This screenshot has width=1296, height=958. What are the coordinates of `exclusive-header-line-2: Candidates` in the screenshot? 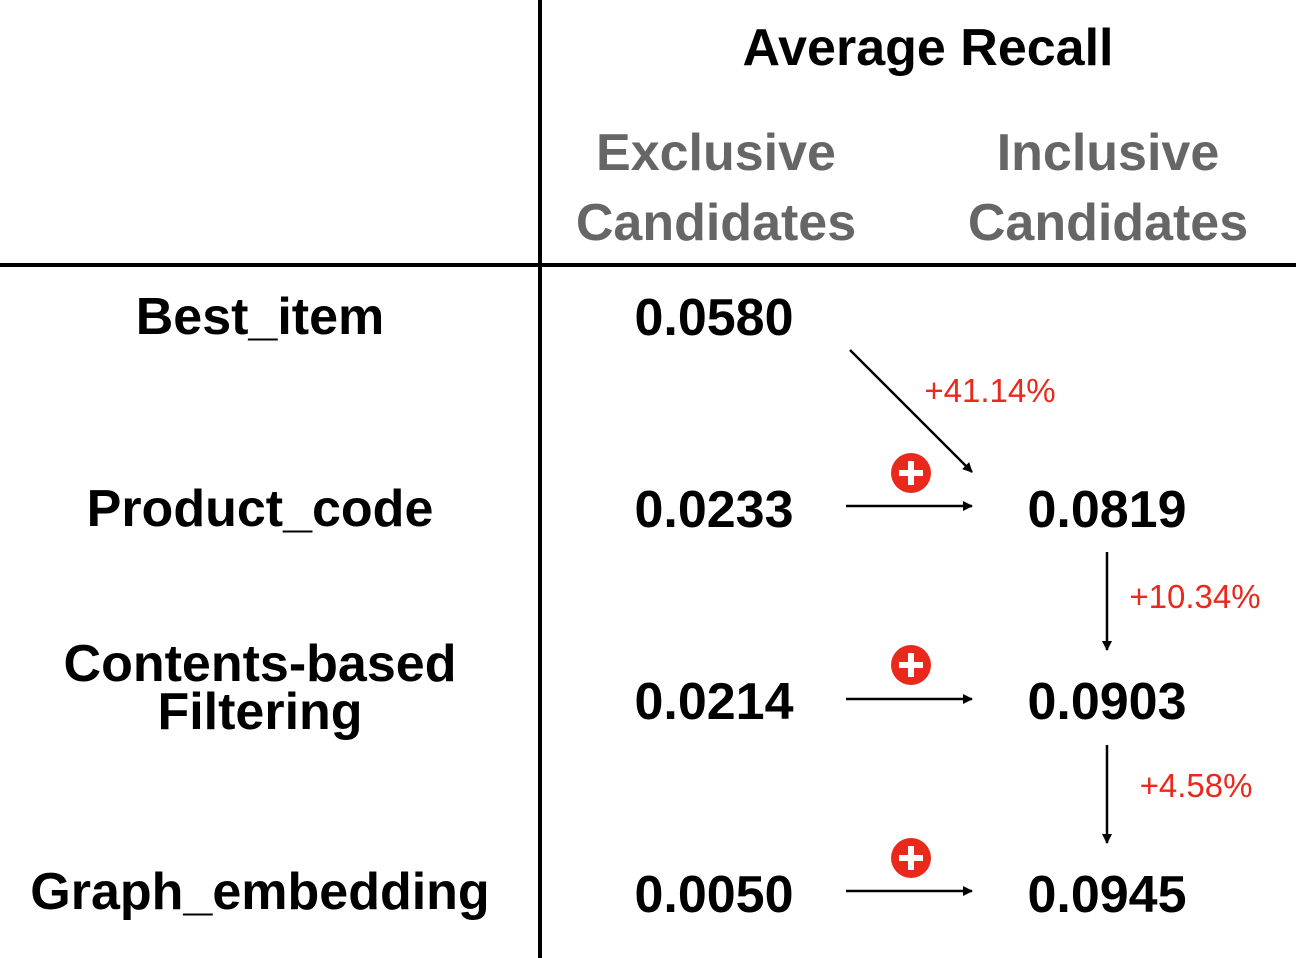 It's located at (716, 223).